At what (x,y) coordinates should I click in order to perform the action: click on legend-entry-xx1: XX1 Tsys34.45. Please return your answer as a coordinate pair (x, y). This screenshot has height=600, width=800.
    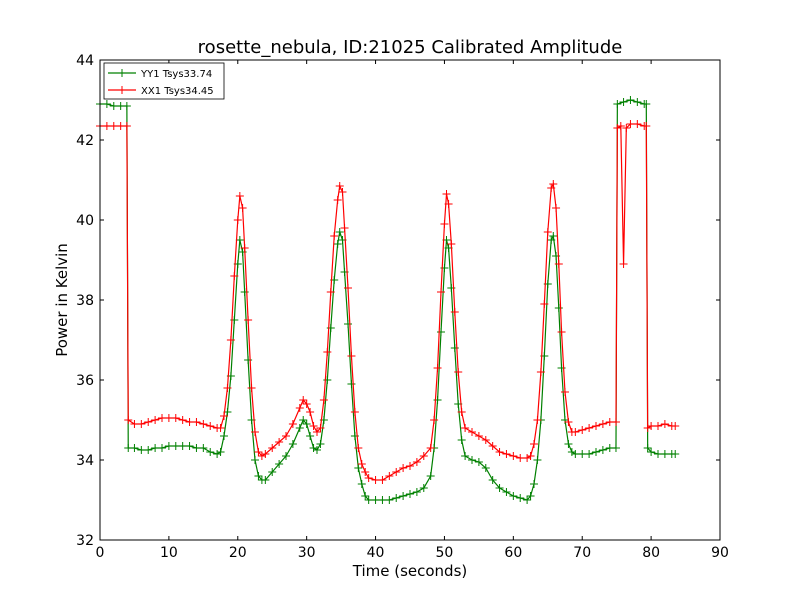
    Looking at the image, I should click on (161, 91).